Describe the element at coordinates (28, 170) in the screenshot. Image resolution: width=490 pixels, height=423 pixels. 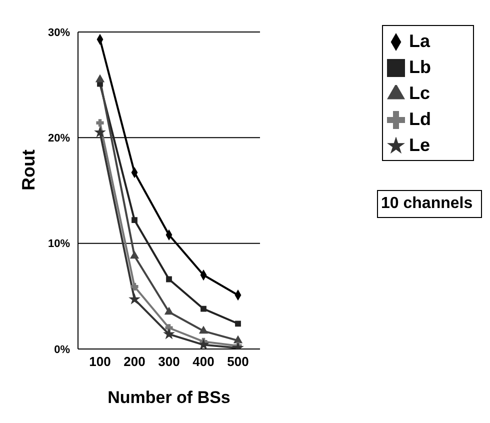
I see `y-axis-title: Rout` at that location.